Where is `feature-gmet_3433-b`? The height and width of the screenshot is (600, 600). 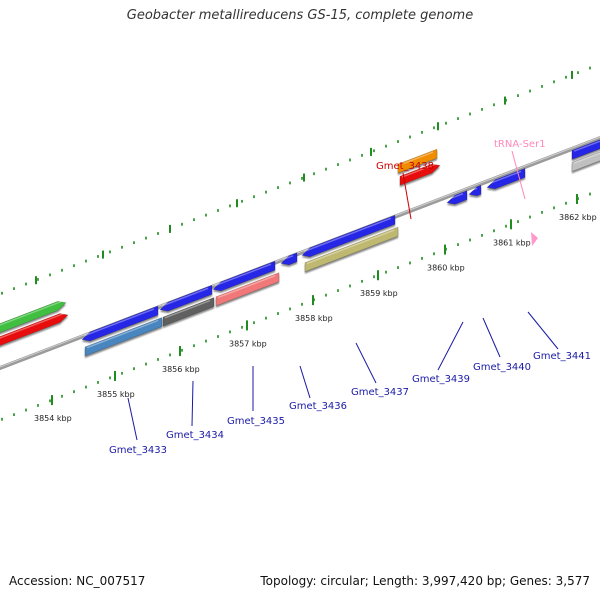
feature-gmet_3433-b is located at coordinates (123, 337).